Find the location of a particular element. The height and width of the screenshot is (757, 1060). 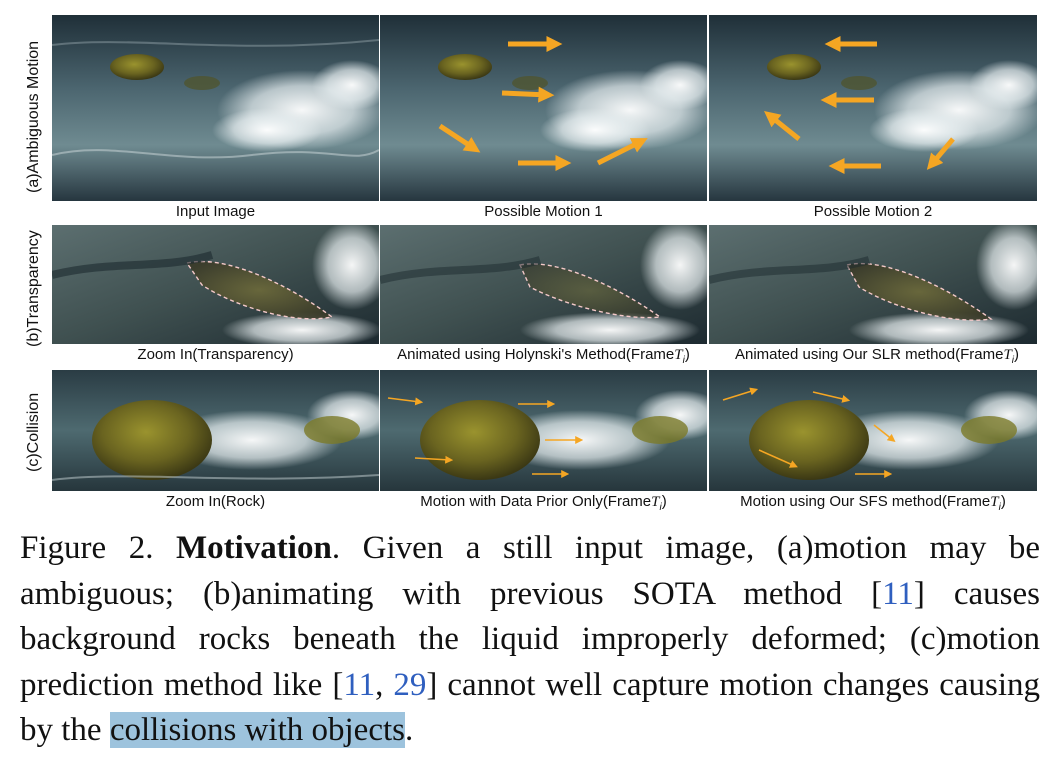

panel-data-prior-only is located at coordinates (543, 430).